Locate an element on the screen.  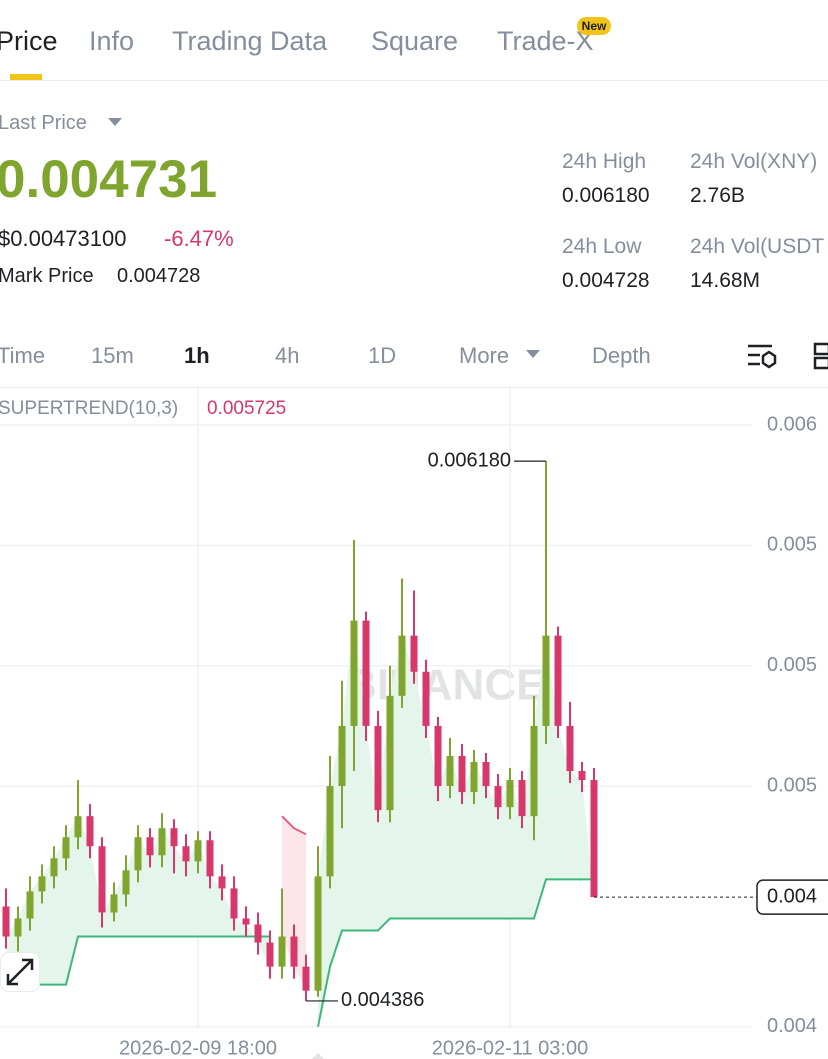
x-tick-label: 2026-02-09 18:00 is located at coordinates (198, 1048).